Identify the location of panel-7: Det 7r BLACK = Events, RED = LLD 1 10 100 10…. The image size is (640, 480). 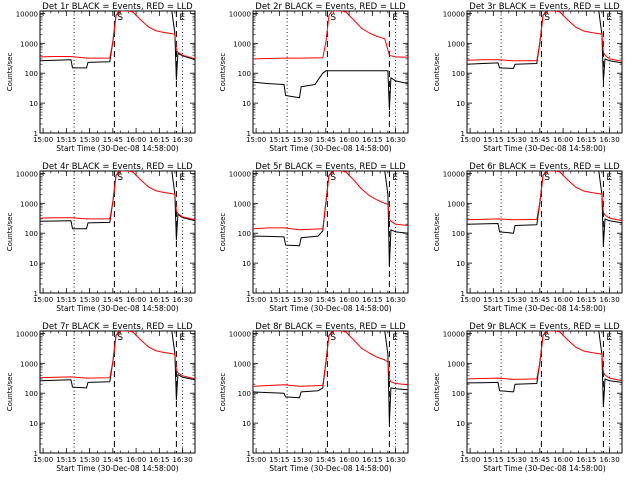
(101, 397).